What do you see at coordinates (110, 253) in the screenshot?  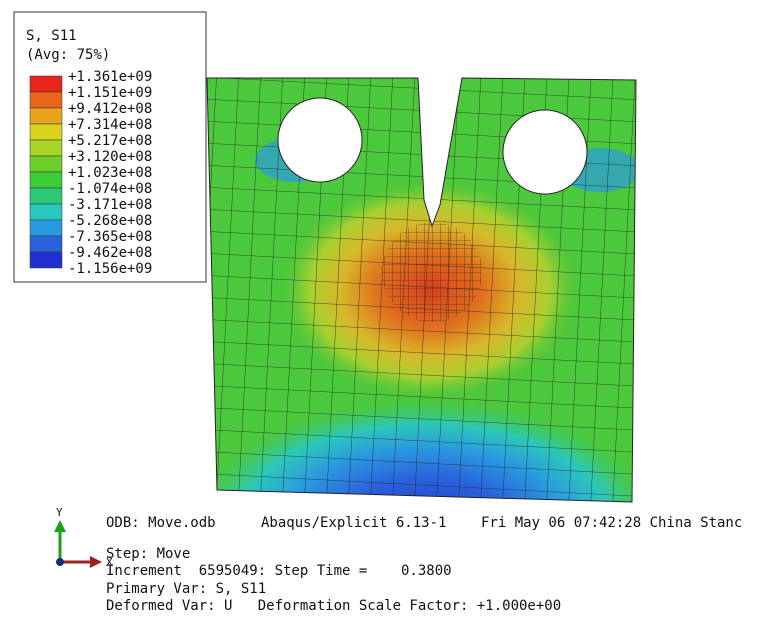 I see `legend-label: -9.462e+08` at bounding box center [110, 253].